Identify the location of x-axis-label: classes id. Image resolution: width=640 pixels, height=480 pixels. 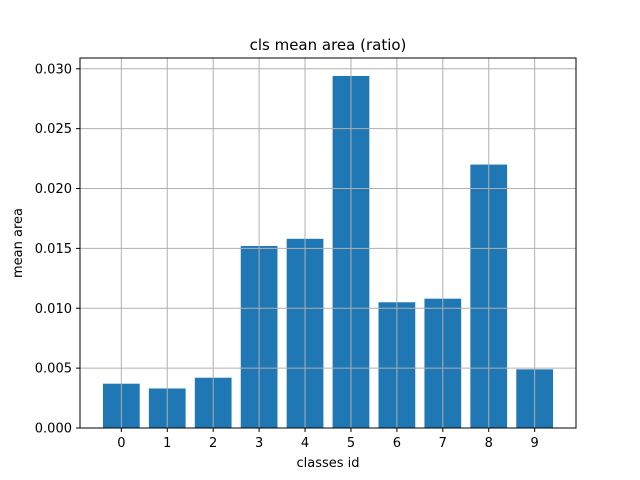
(327, 463).